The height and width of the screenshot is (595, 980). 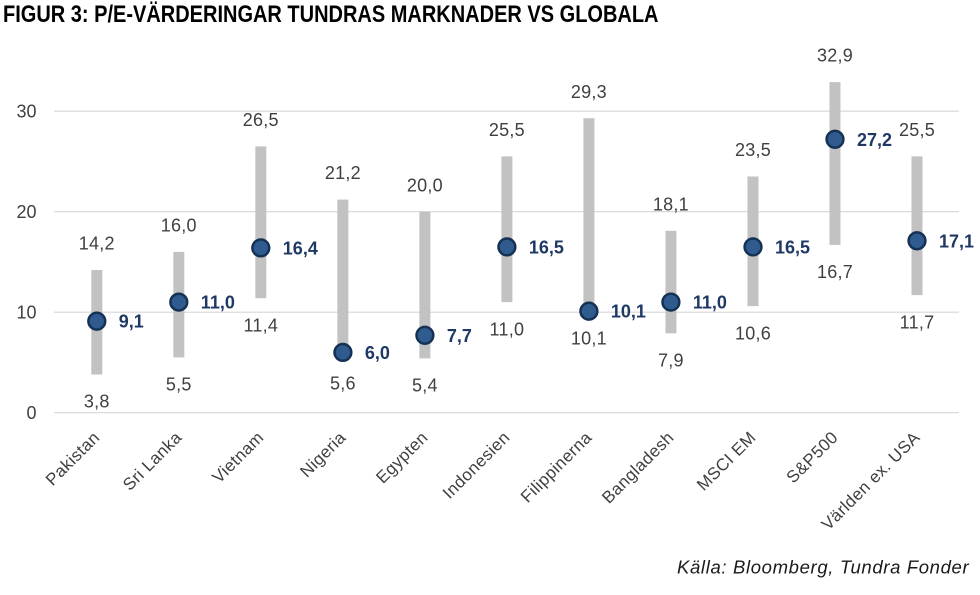 What do you see at coordinates (874, 140) in the screenshot?
I see `svg-text: 27,2` at bounding box center [874, 140].